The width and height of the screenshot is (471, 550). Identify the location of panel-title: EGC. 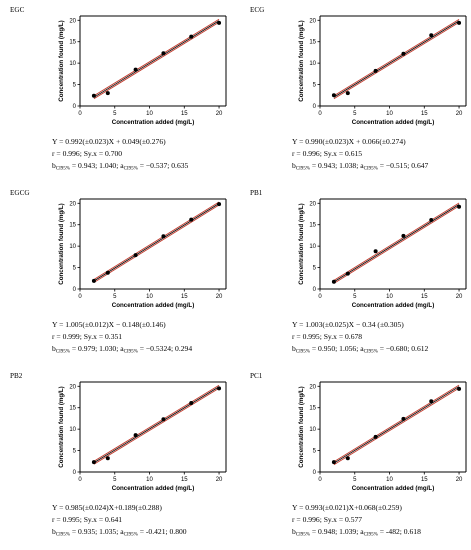
(17, 10).